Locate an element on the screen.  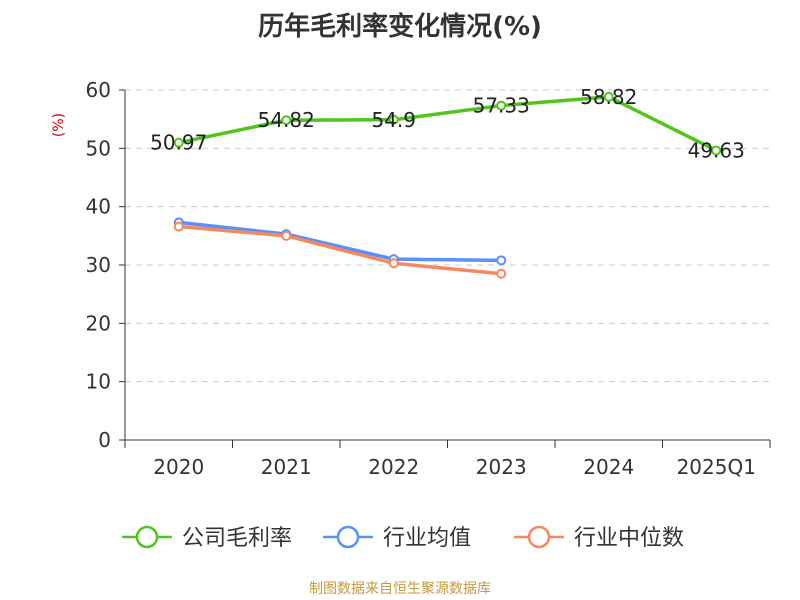
data-label: 50.97 is located at coordinates (178, 143).